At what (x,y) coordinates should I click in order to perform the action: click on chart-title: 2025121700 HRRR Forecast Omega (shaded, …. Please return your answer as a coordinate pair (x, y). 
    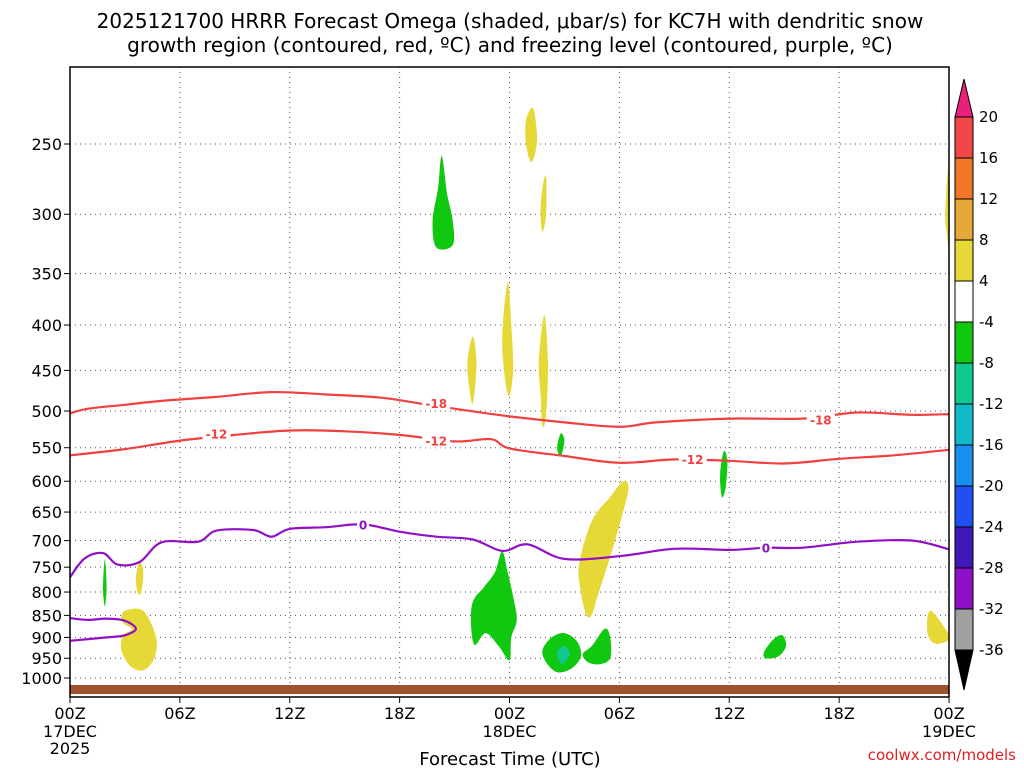
    Looking at the image, I should click on (510, 33).